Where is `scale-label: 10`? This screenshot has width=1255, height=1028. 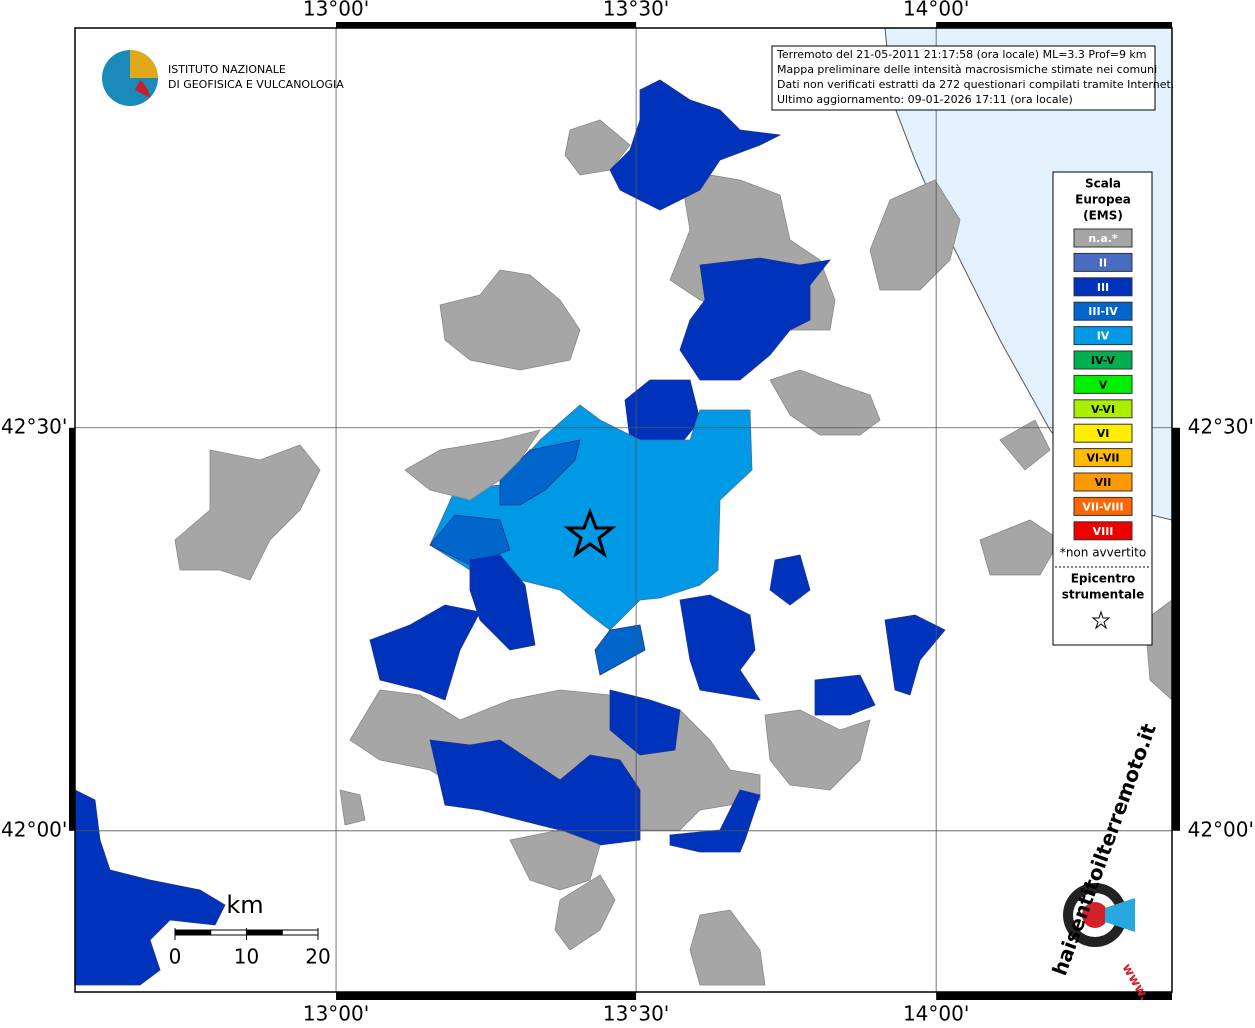 scale-label: 10 is located at coordinates (246, 957).